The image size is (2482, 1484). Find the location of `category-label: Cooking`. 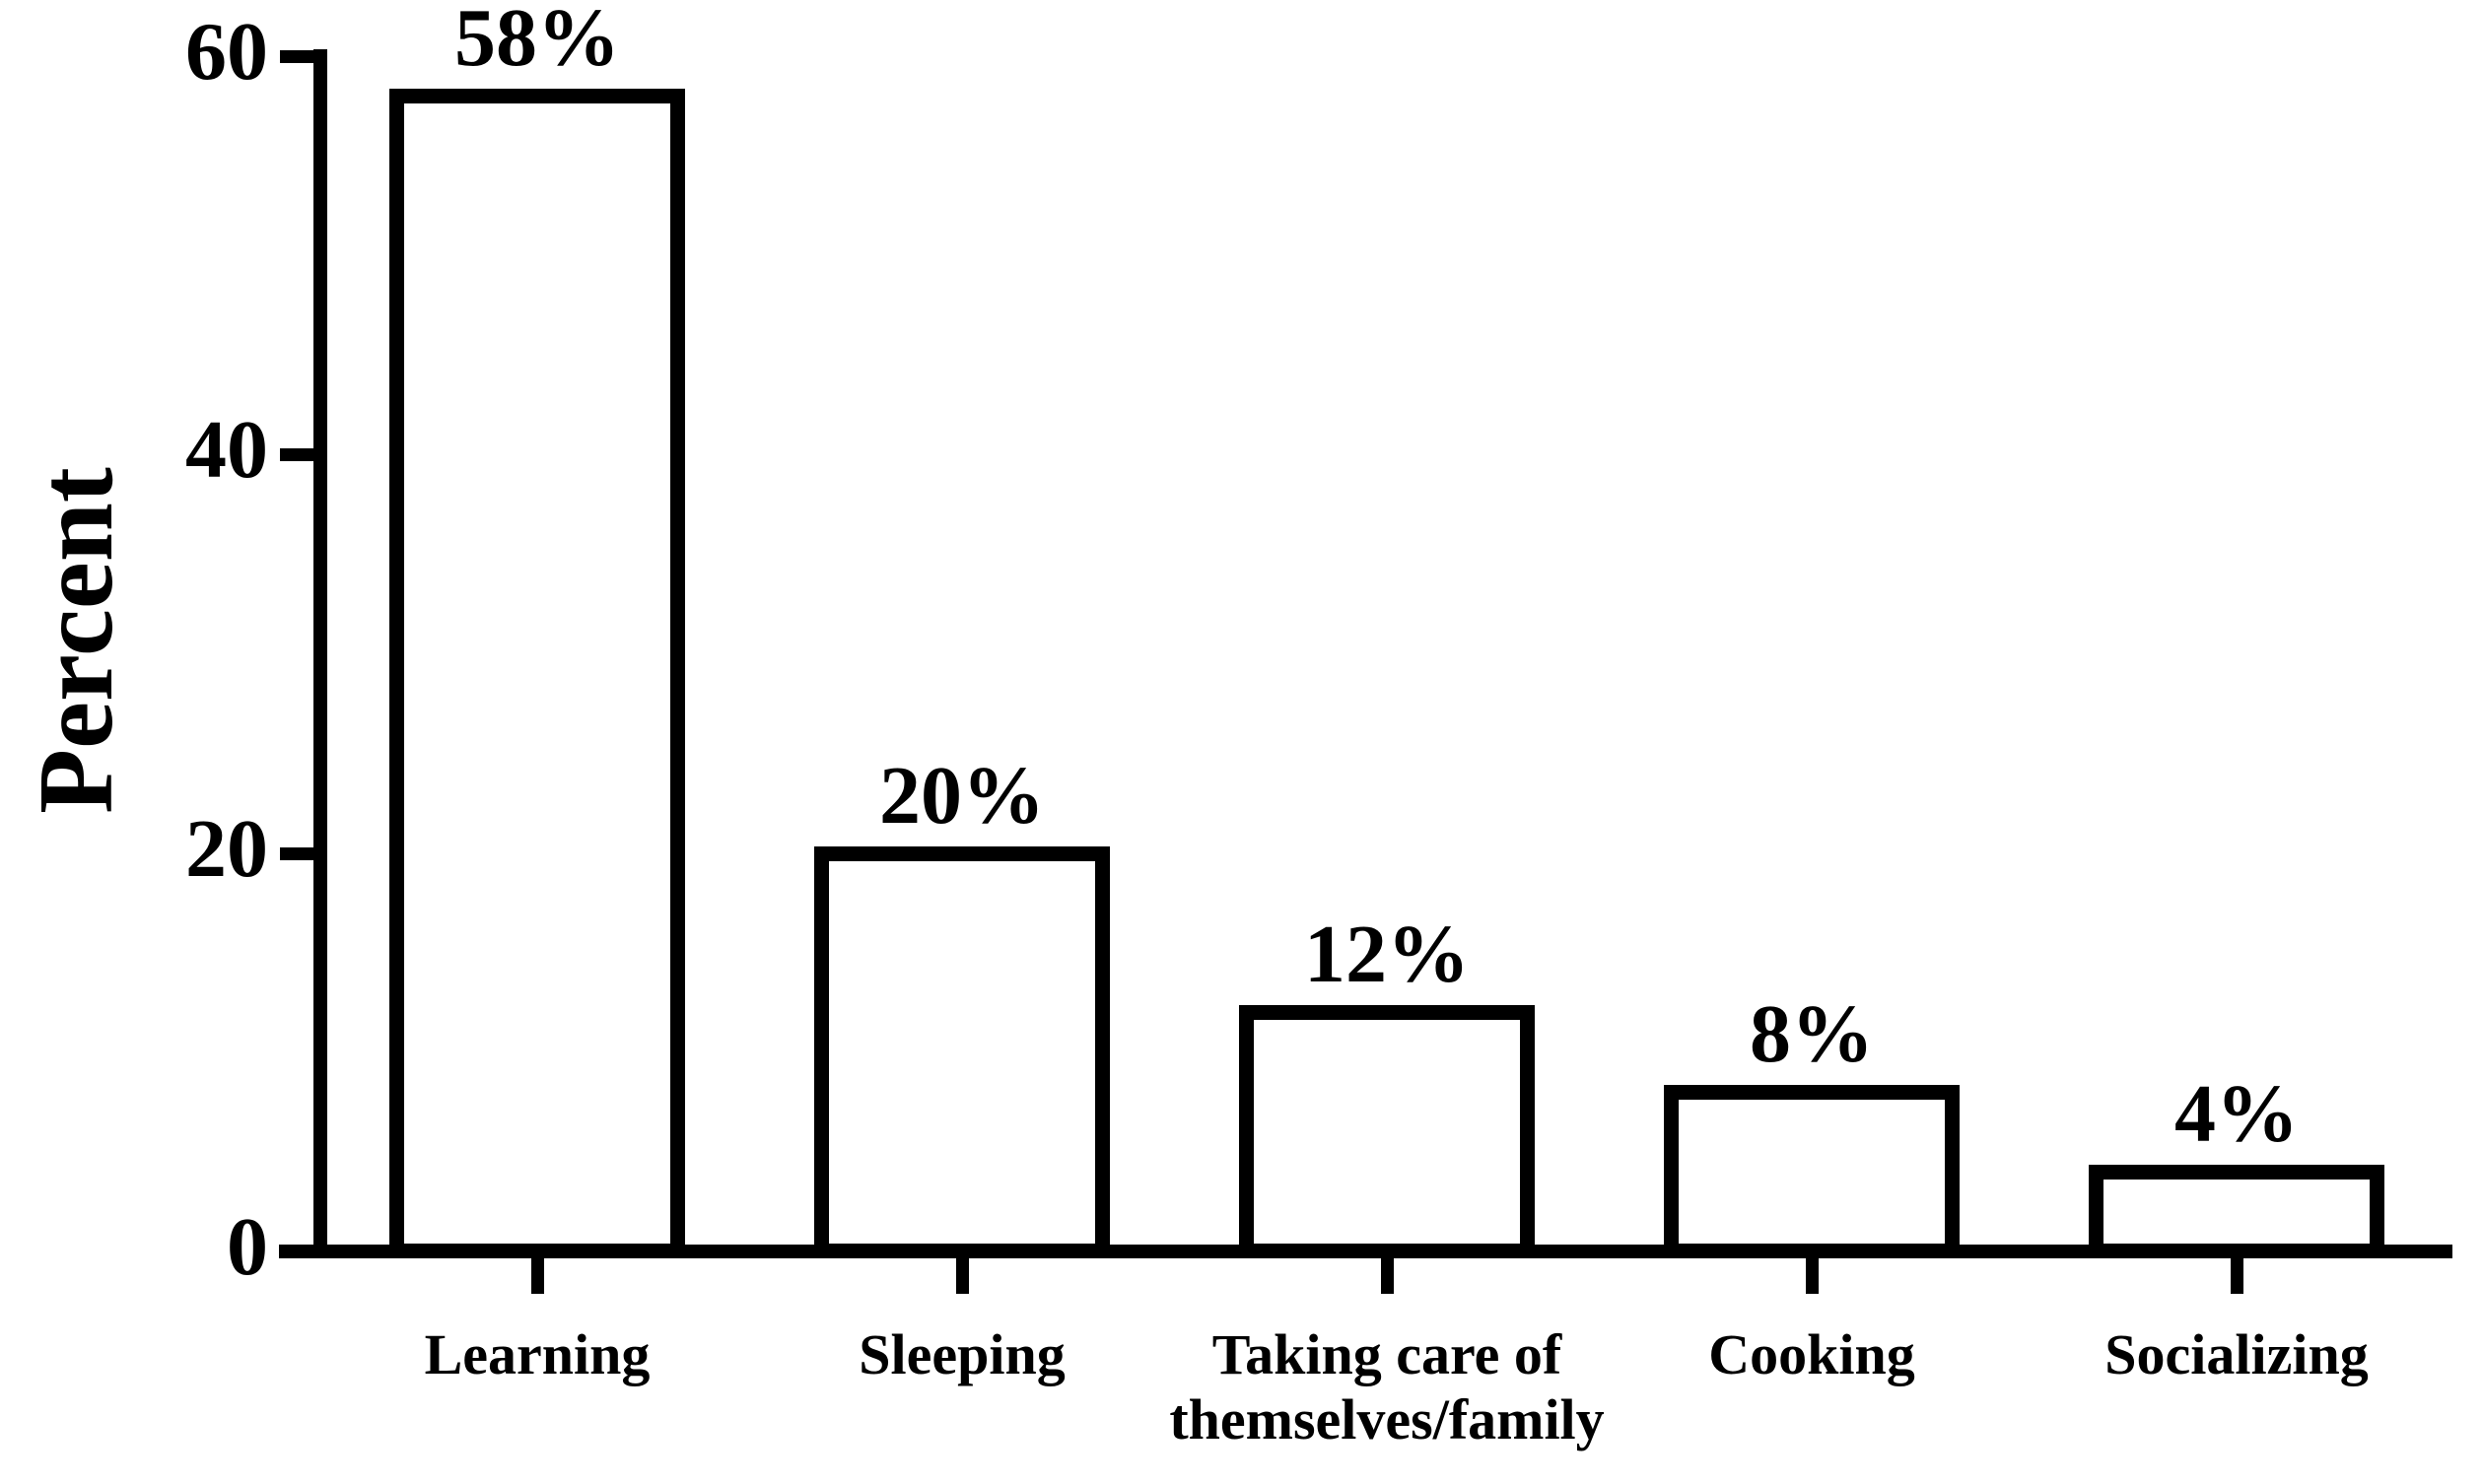

category-label: Cooking is located at coordinates (1811, 1354).